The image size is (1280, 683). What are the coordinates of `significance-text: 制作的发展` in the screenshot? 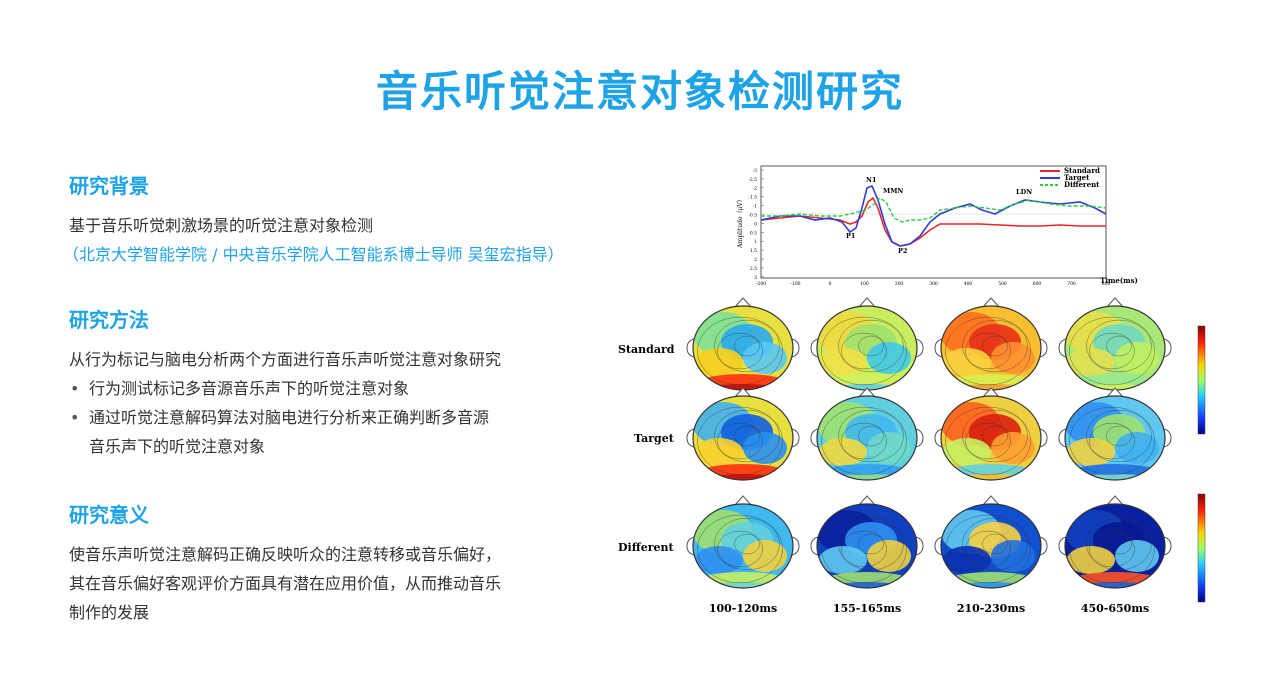 It's located at (109, 612).